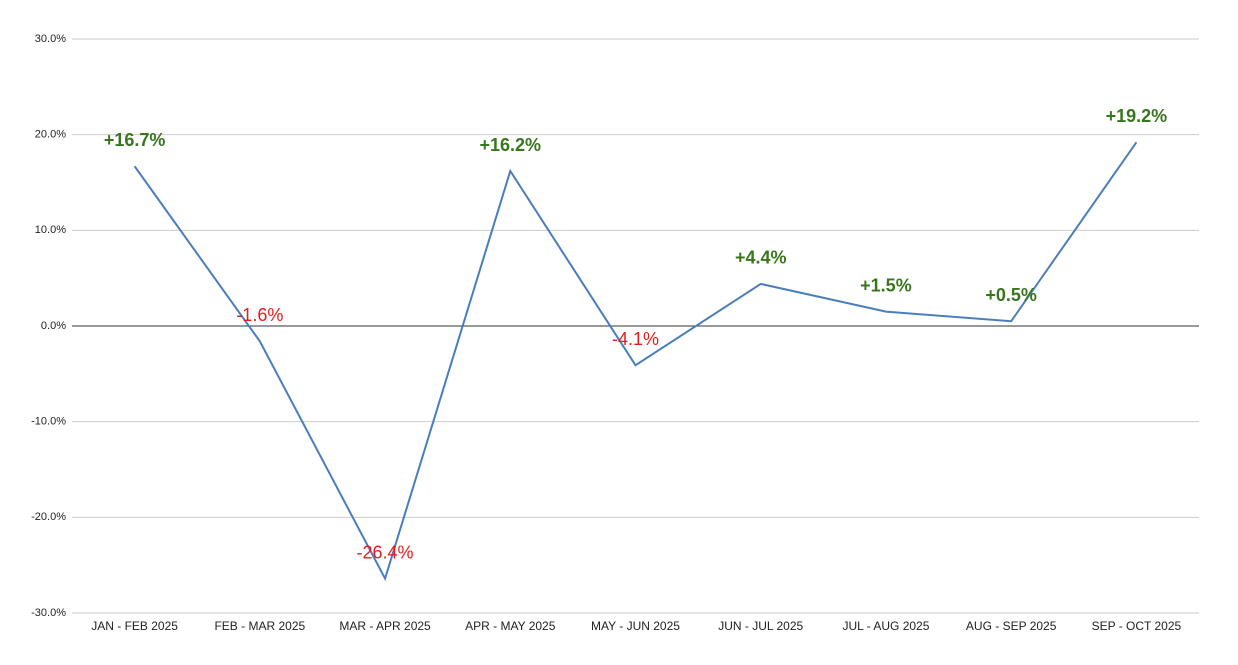 This screenshot has width=1238, height=665. What do you see at coordinates (761, 258) in the screenshot?
I see `value-label: +4.4%` at bounding box center [761, 258].